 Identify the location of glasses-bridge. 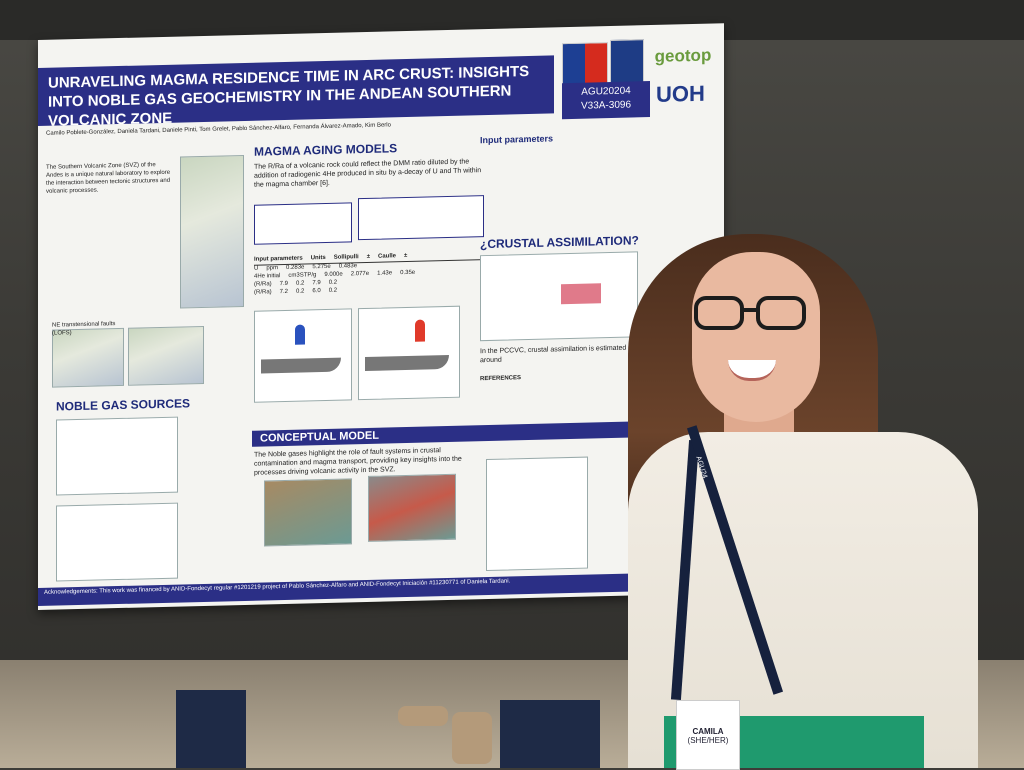
(750, 310).